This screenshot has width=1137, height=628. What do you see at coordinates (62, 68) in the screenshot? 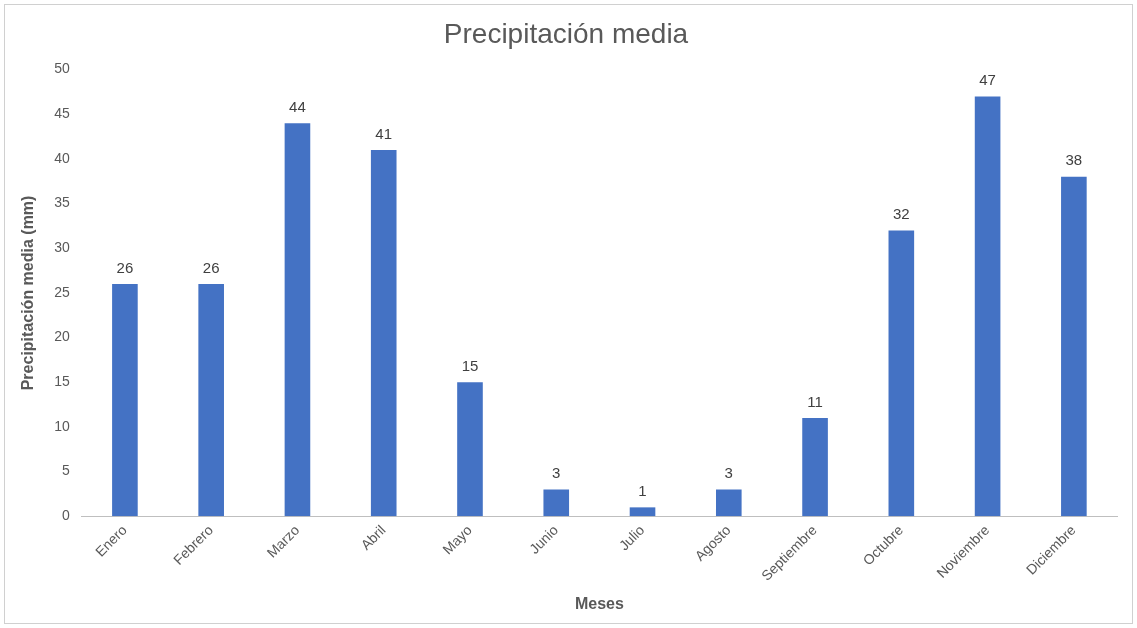
I see `y-tick-label: 50` at bounding box center [62, 68].